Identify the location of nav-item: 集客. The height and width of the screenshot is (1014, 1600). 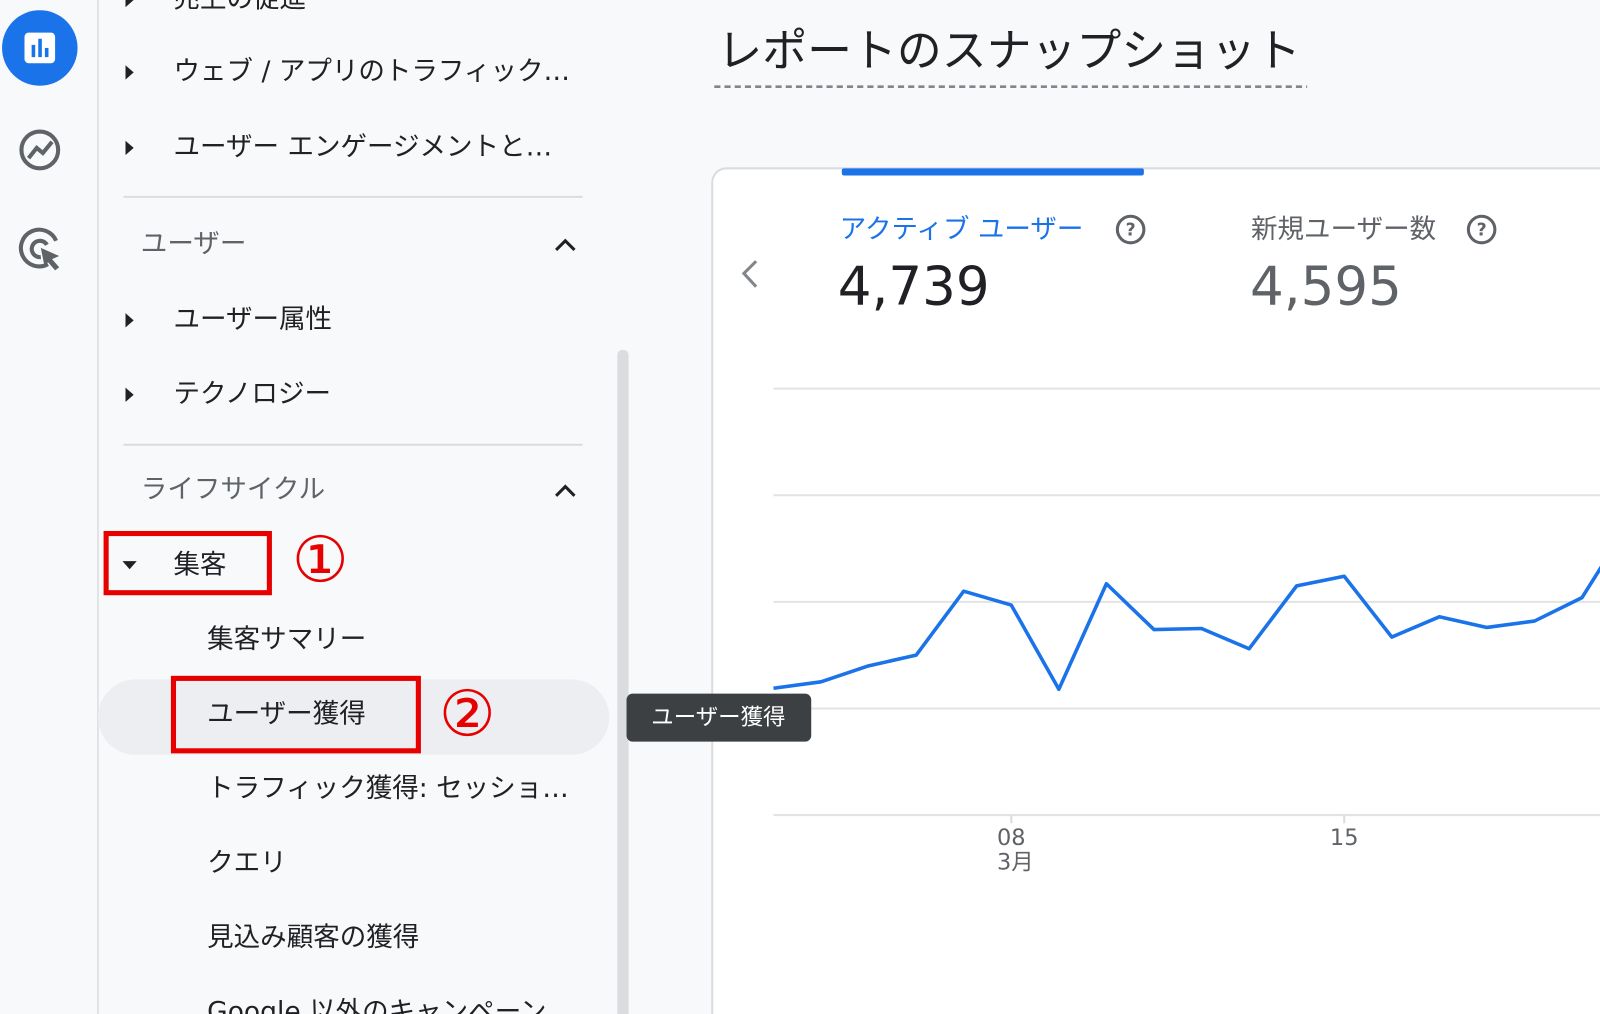
(199, 565).